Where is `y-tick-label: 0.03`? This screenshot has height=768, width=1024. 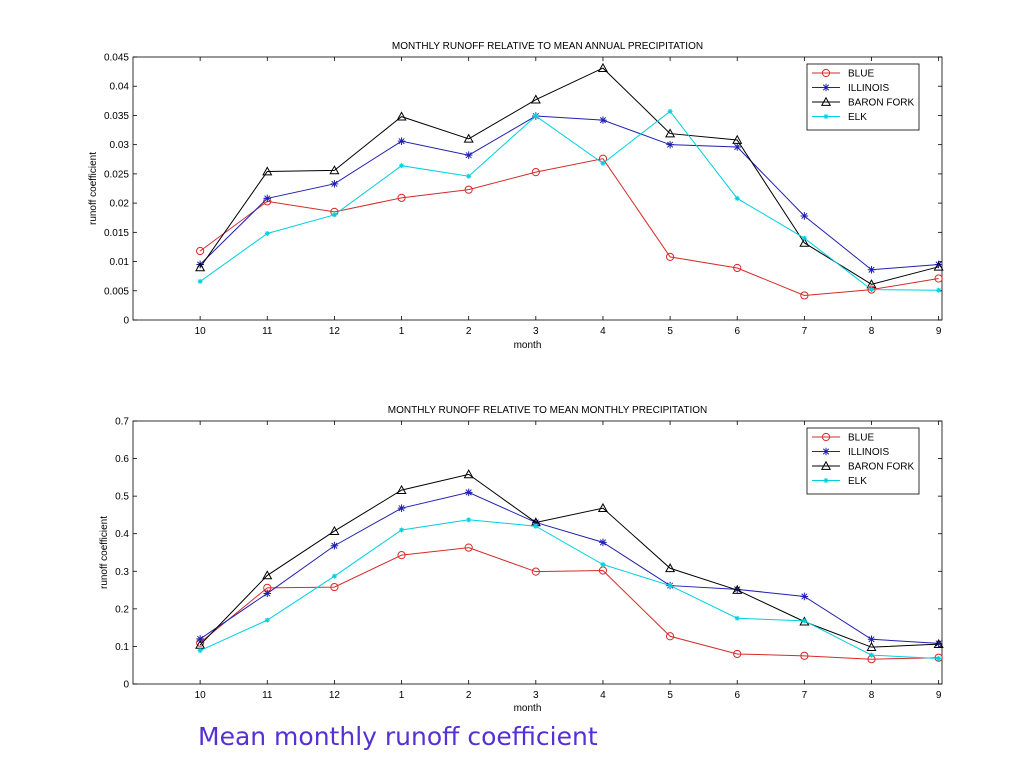 y-tick-label: 0.03 is located at coordinates (120, 145).